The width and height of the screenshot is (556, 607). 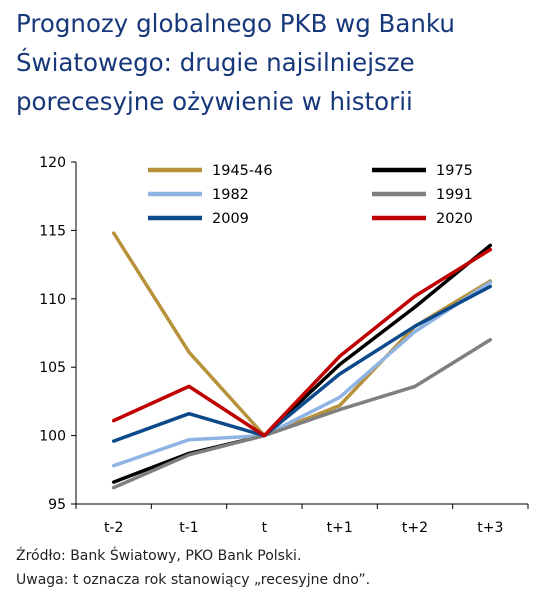 I want to click on legend-label: 1982, so click(x=230, y=195).